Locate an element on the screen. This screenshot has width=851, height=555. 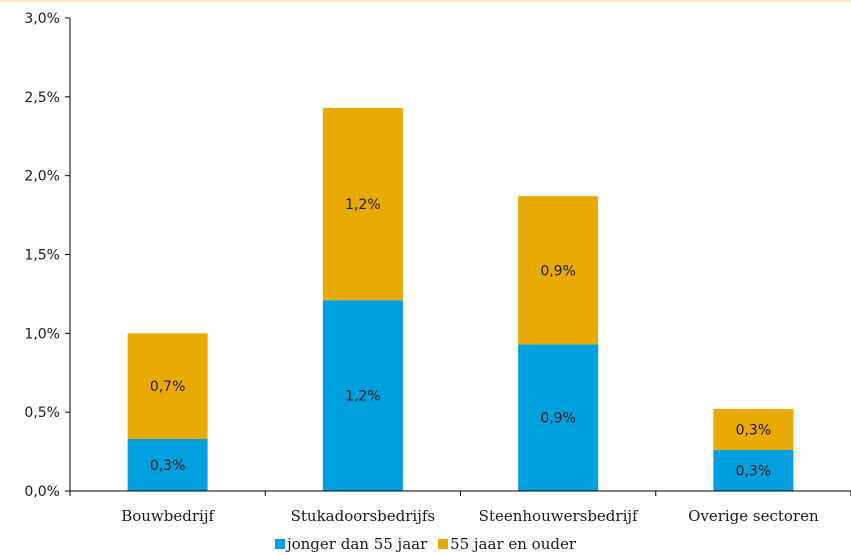
data-label: 0,7% is located at coordinates (168, 387).